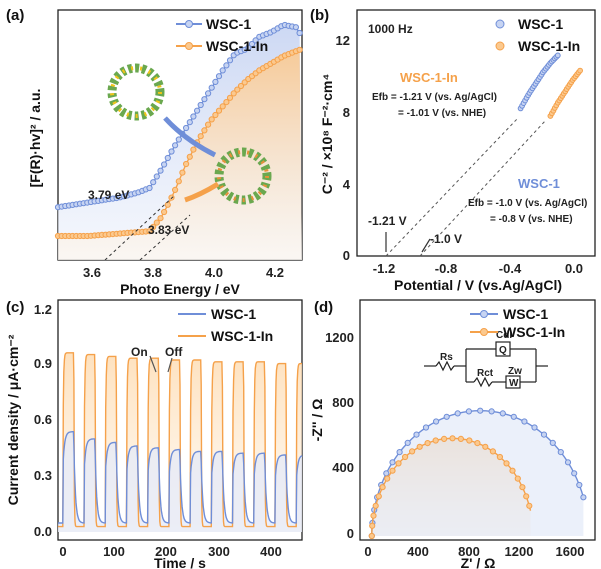  I want to click on d-xtick: 400, so click(418, 551).